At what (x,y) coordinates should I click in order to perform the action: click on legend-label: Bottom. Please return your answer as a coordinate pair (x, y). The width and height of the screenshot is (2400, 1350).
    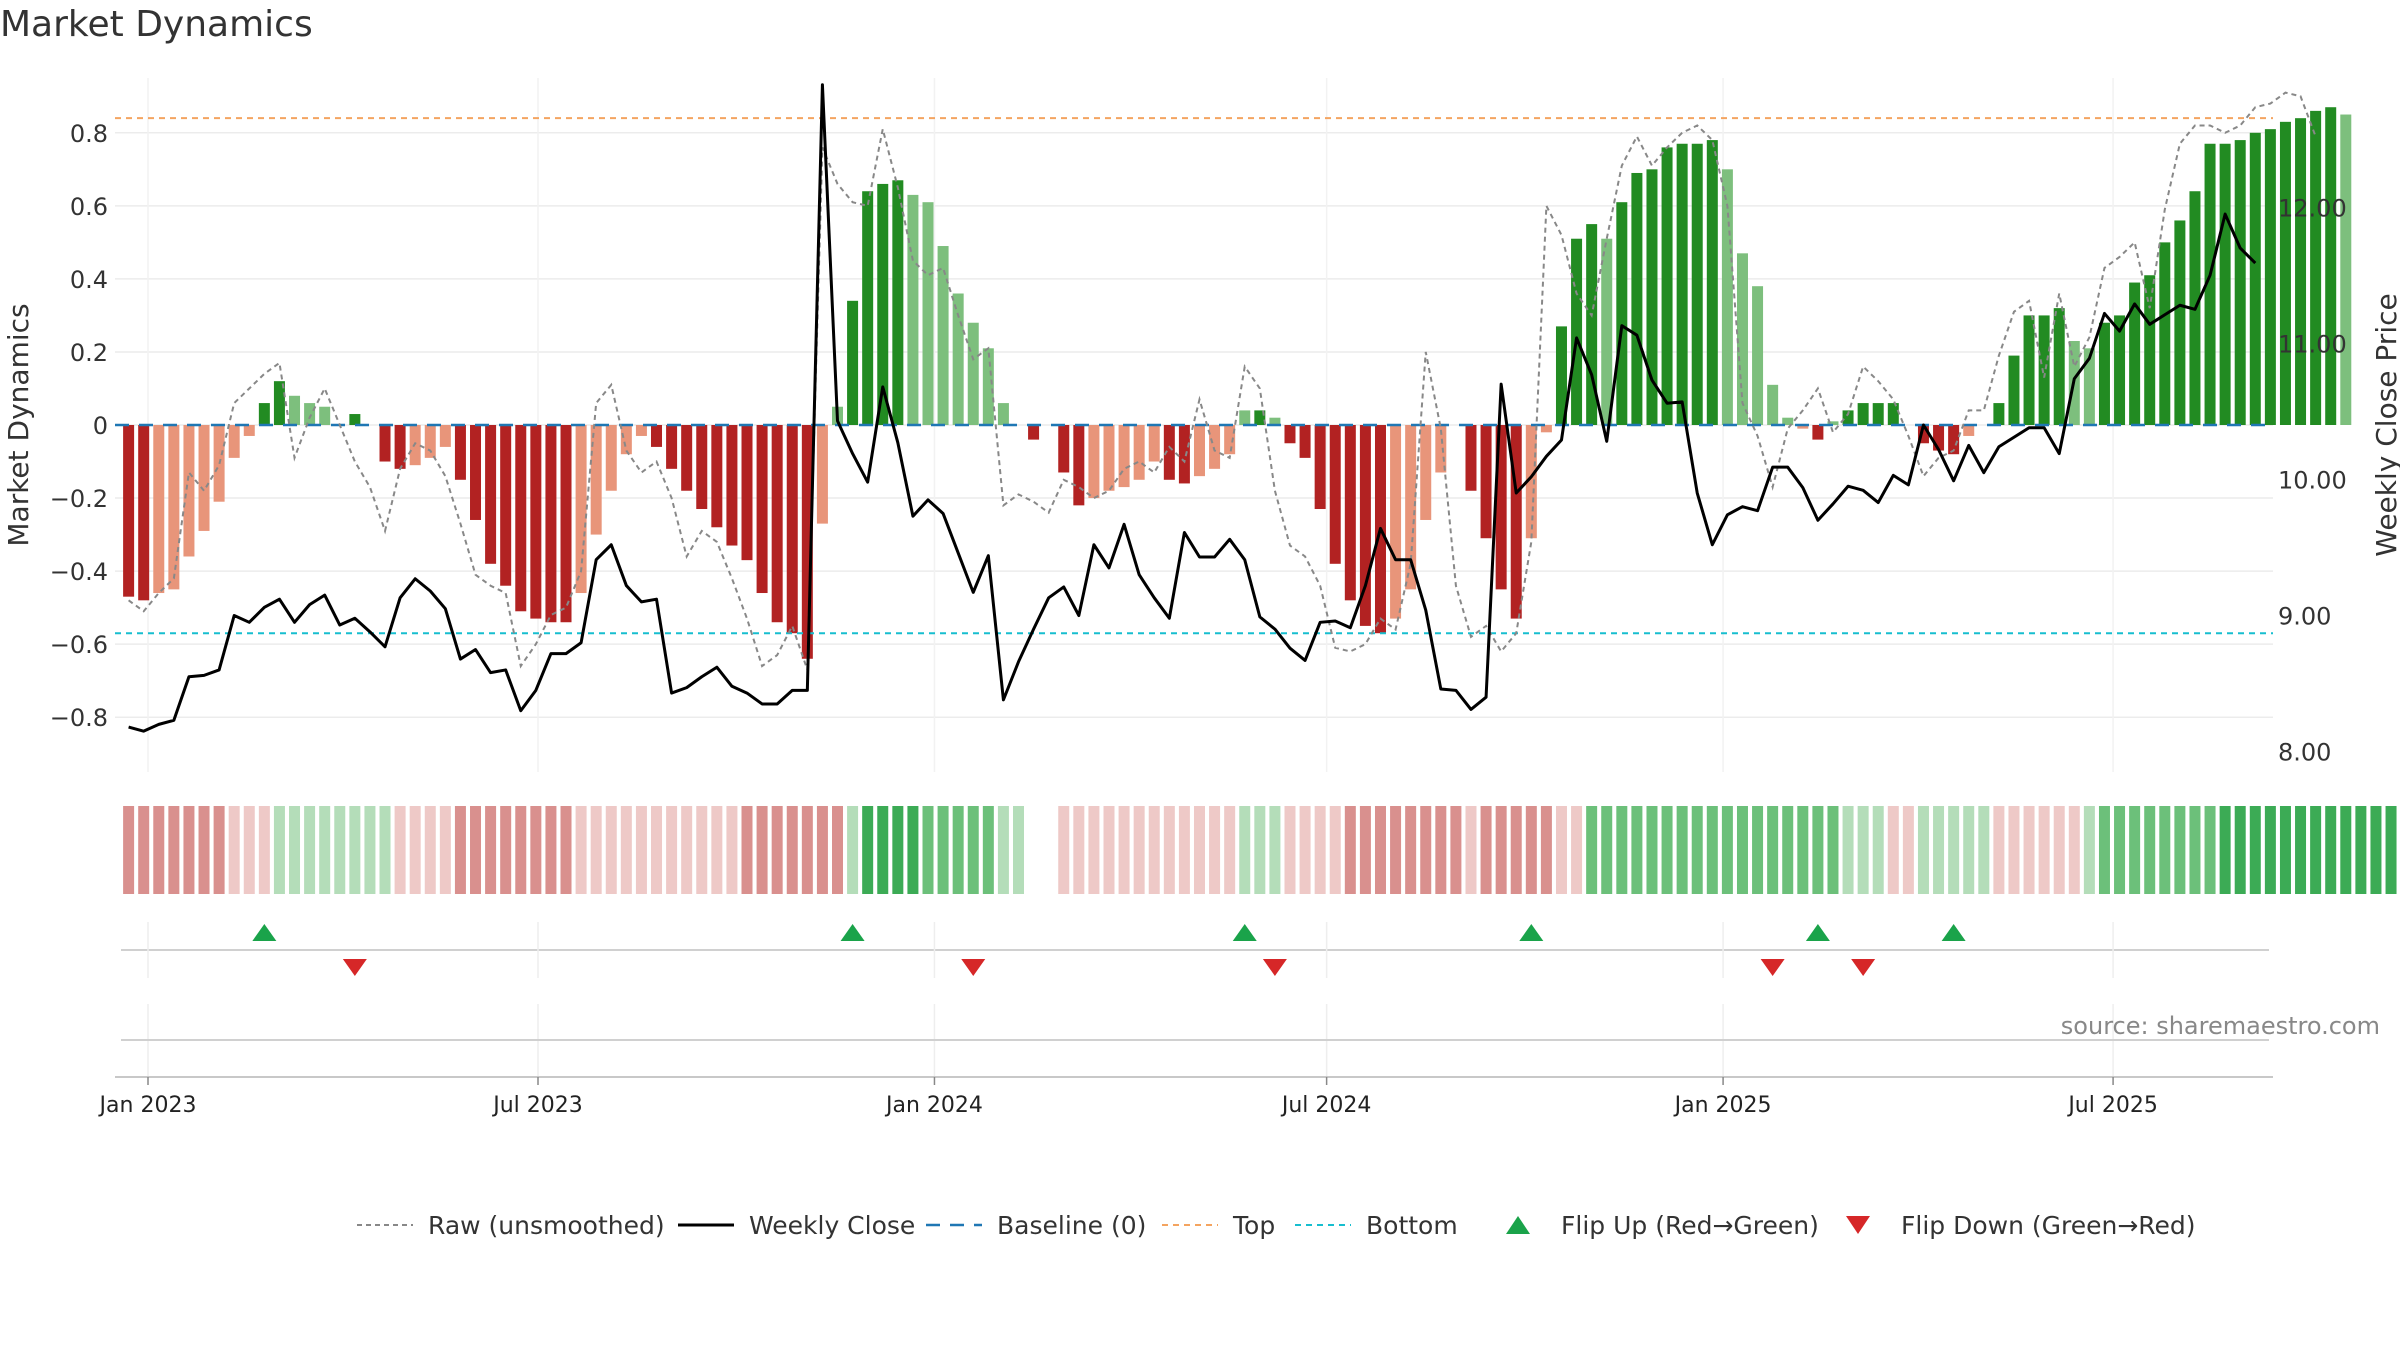
    Looking at the image, I should click on (1412, 1225).